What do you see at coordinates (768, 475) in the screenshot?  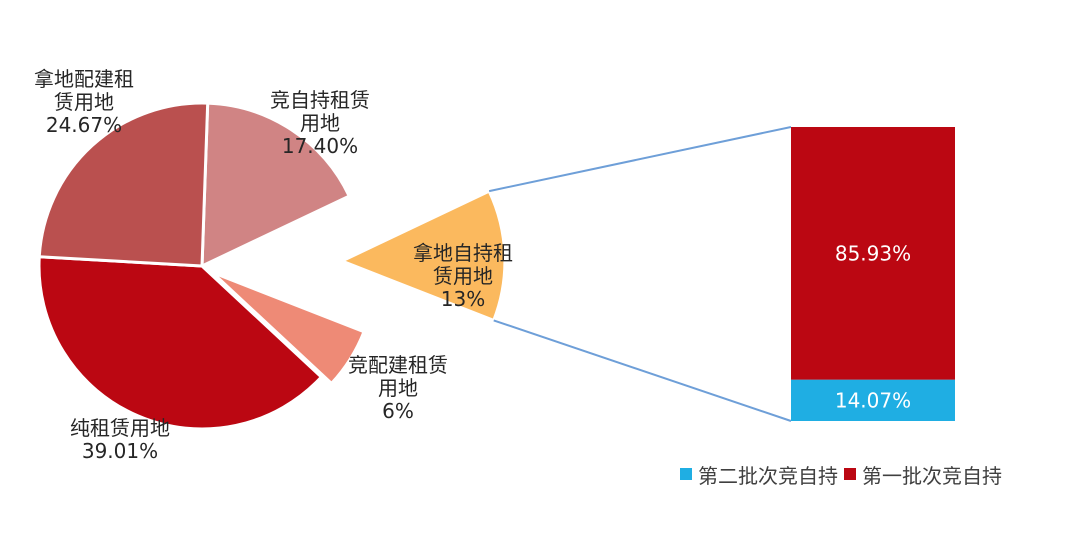 I see `legend-label-second-batch: 第二批次竞自持` at bounding box center [768, 475].